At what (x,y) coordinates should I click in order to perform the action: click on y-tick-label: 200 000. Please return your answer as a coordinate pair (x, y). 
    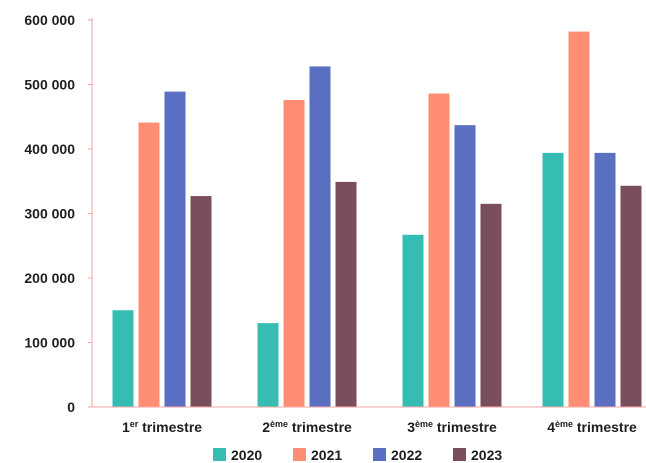
    Looking at the image, I should click on (49, 278).